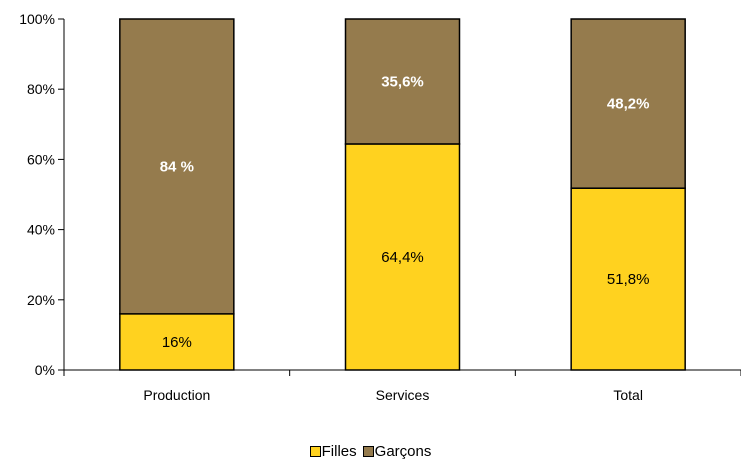  I want to click on data-label: 48,2%, so click(628, 104).